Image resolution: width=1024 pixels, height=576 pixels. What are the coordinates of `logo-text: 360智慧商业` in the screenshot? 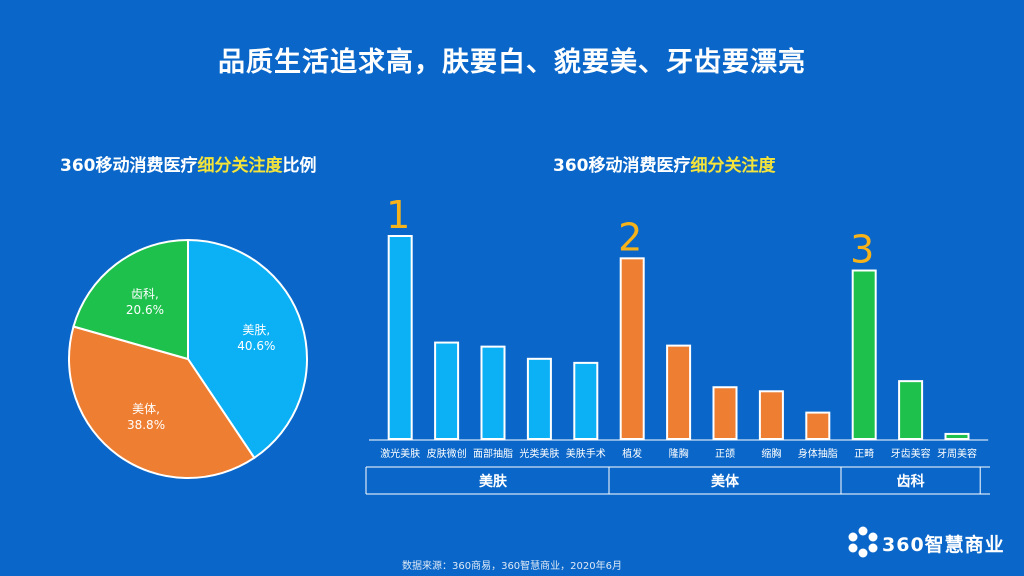 It's located at (943, 545).